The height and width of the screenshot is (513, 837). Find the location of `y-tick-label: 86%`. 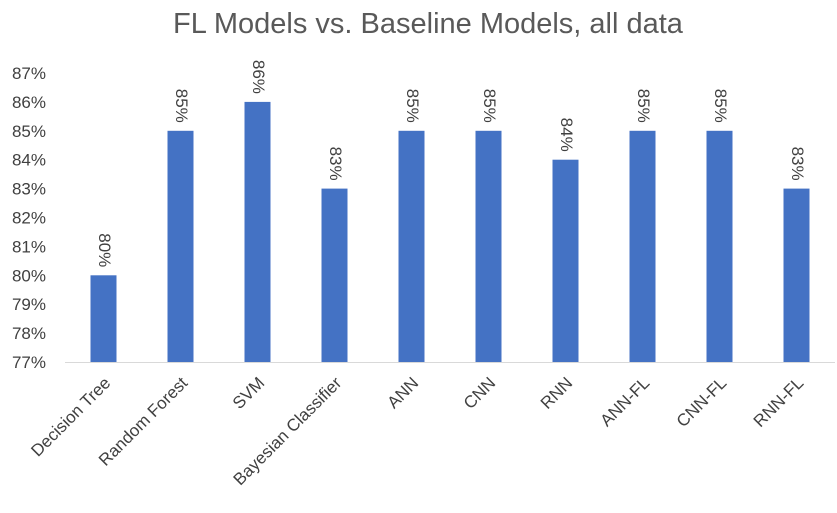

y-tick-label: 86% is located at coordinates (29, 102).